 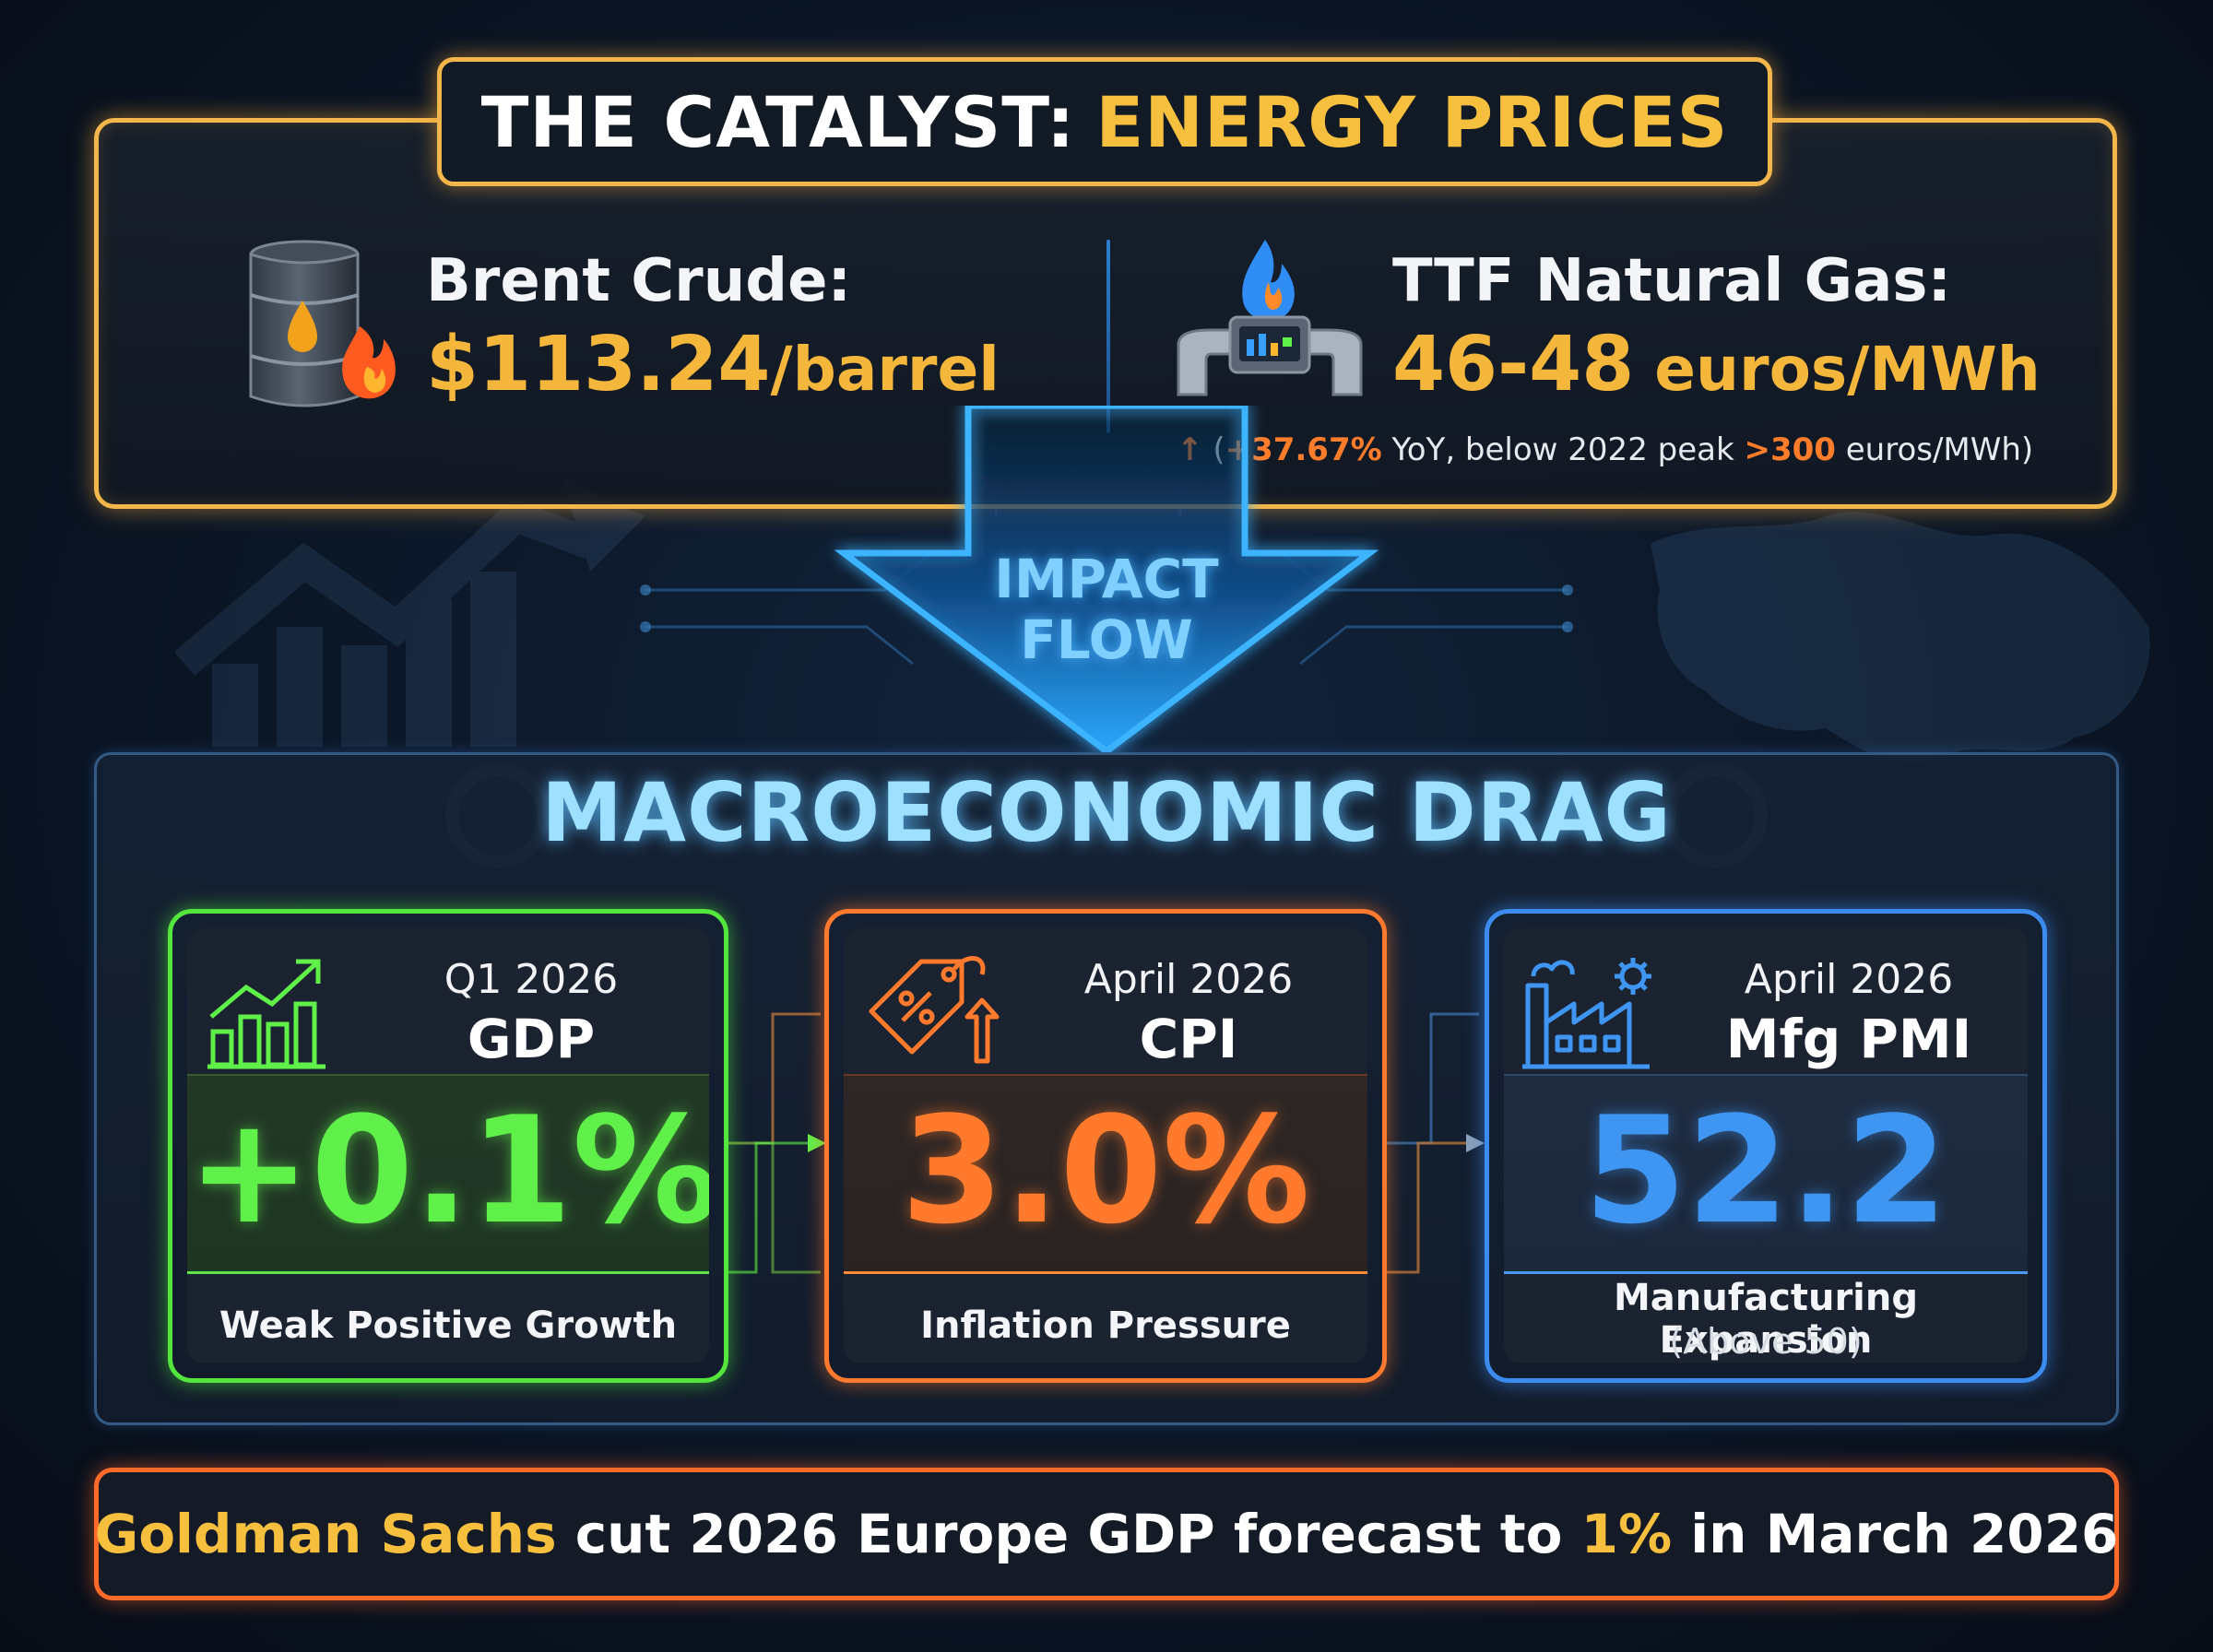 I want to click on gas-unit: euros/MWh, so click(x=1847, y=369).